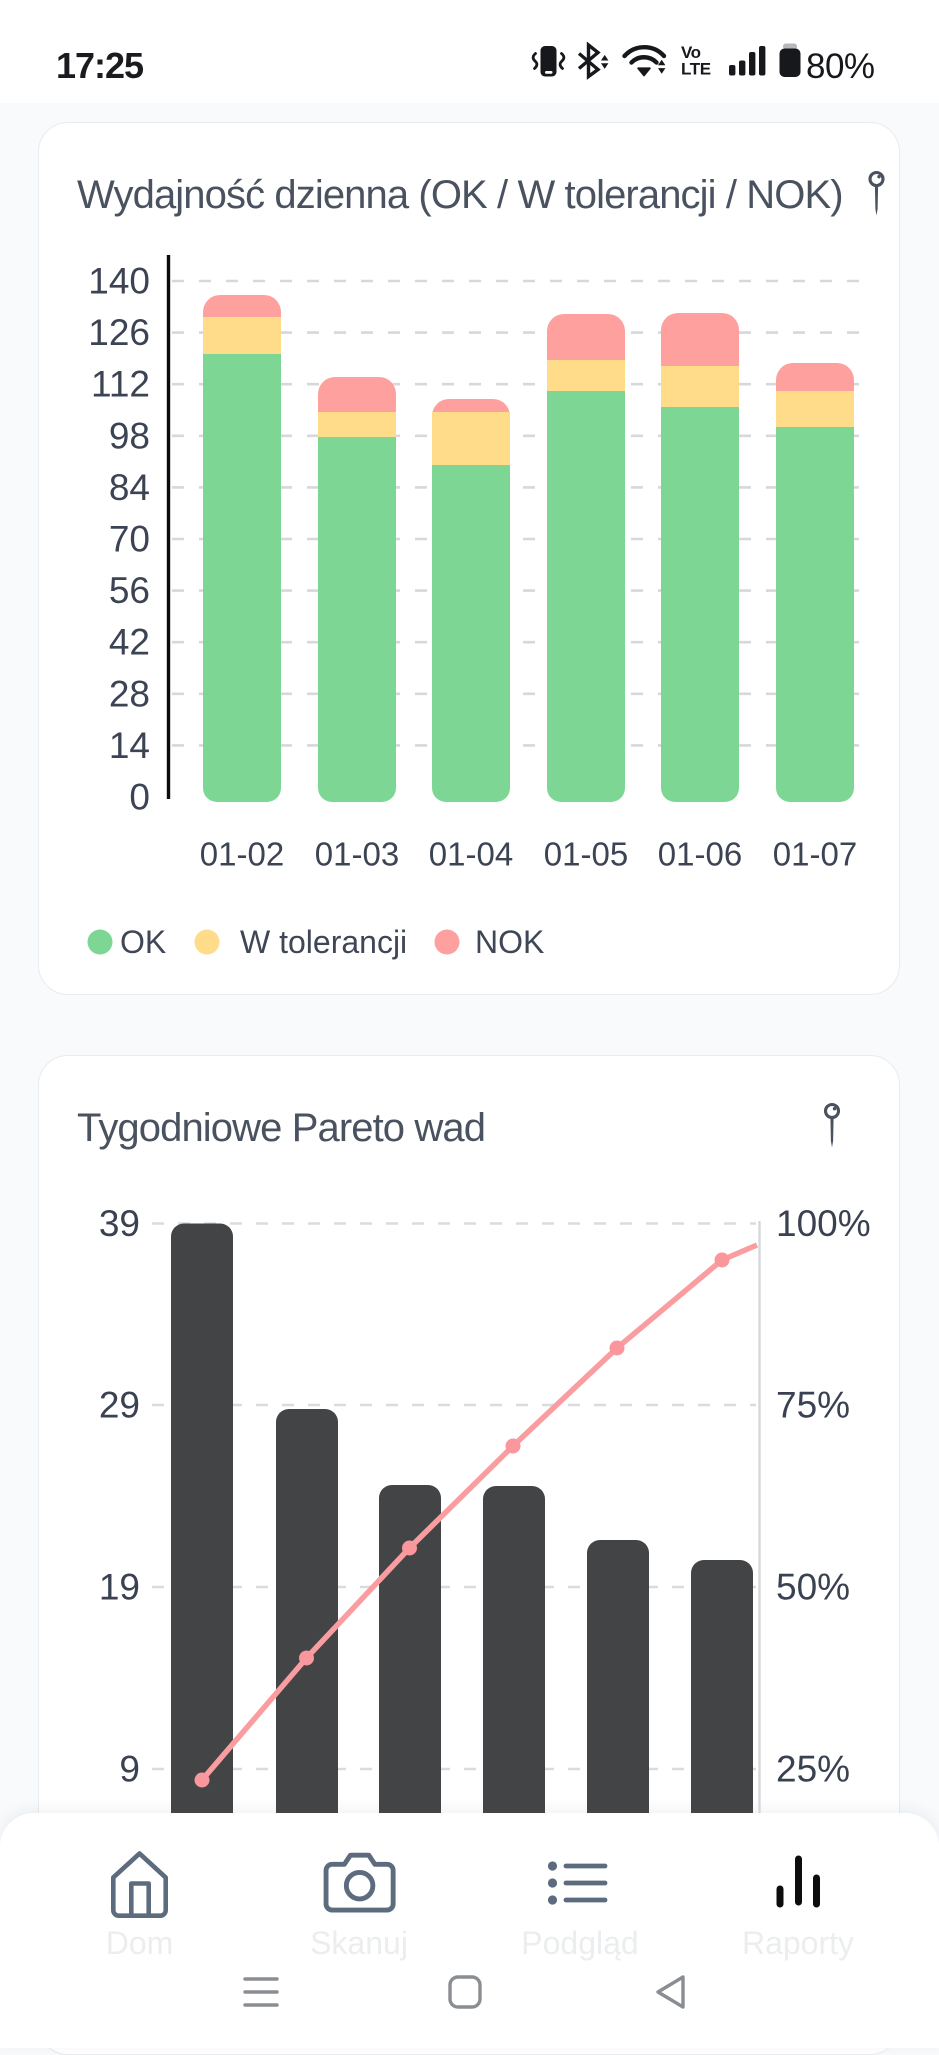 This screenshot has width=939, height=2055. I want to click on svg-text: 112, so click(120, 384).